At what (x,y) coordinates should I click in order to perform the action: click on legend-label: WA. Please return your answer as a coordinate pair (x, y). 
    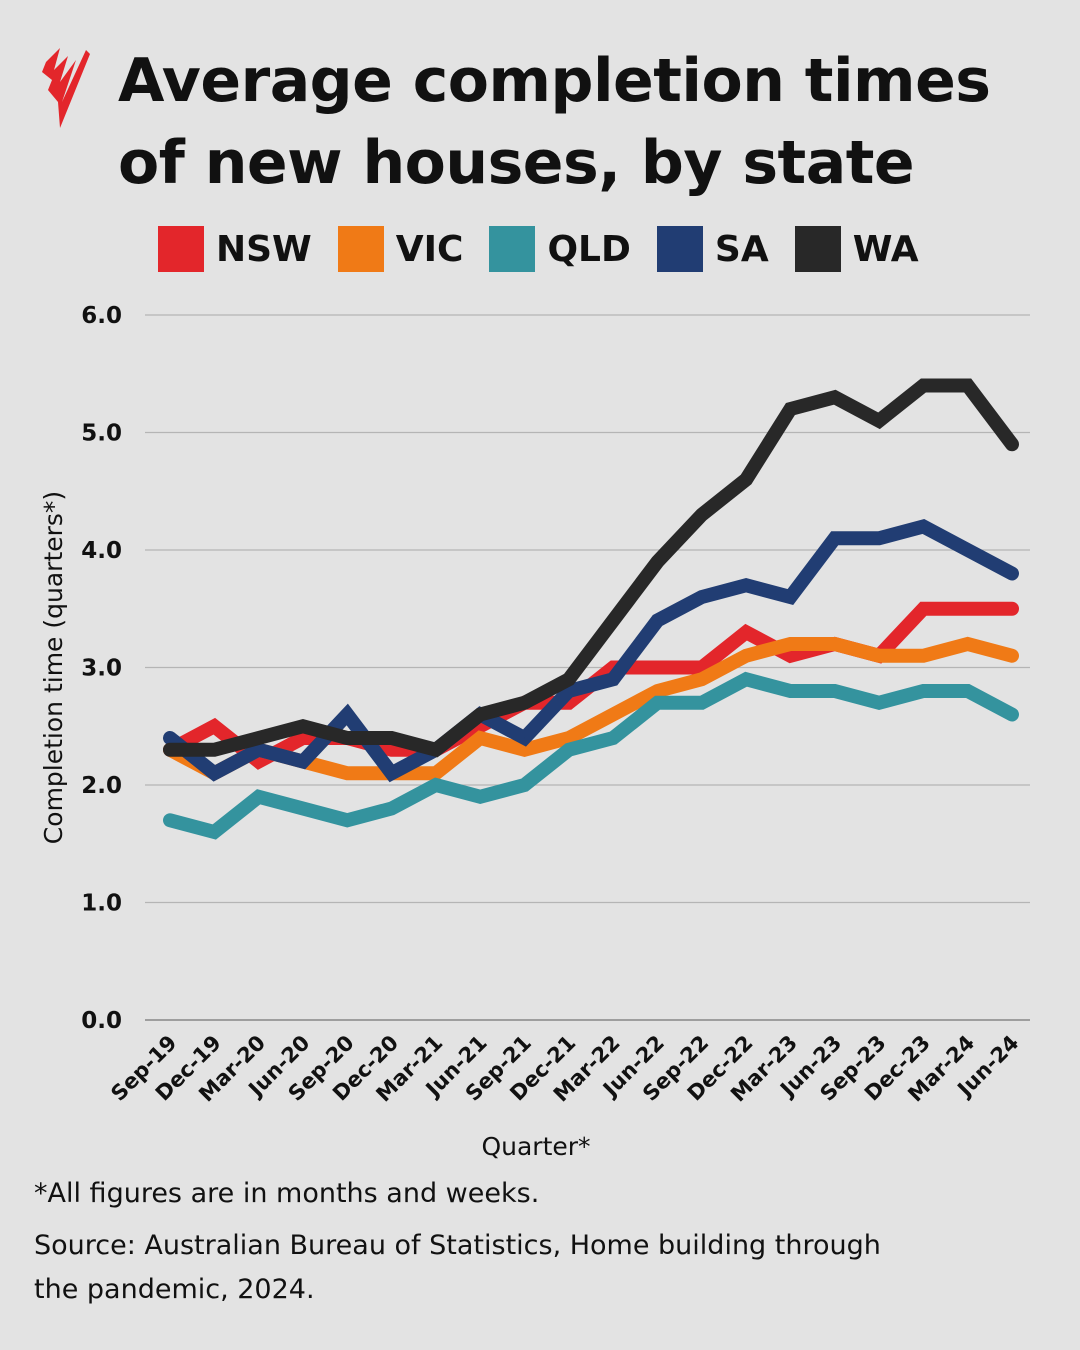
    Looking at the image, I should click on (885, 249).